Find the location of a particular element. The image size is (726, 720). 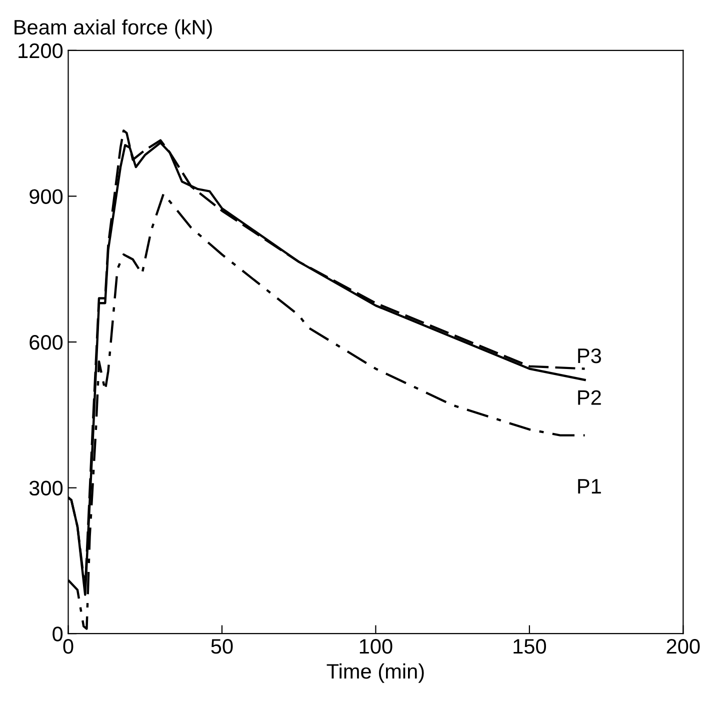

x-tick-label: 200 is located at coordinates (683, 646).